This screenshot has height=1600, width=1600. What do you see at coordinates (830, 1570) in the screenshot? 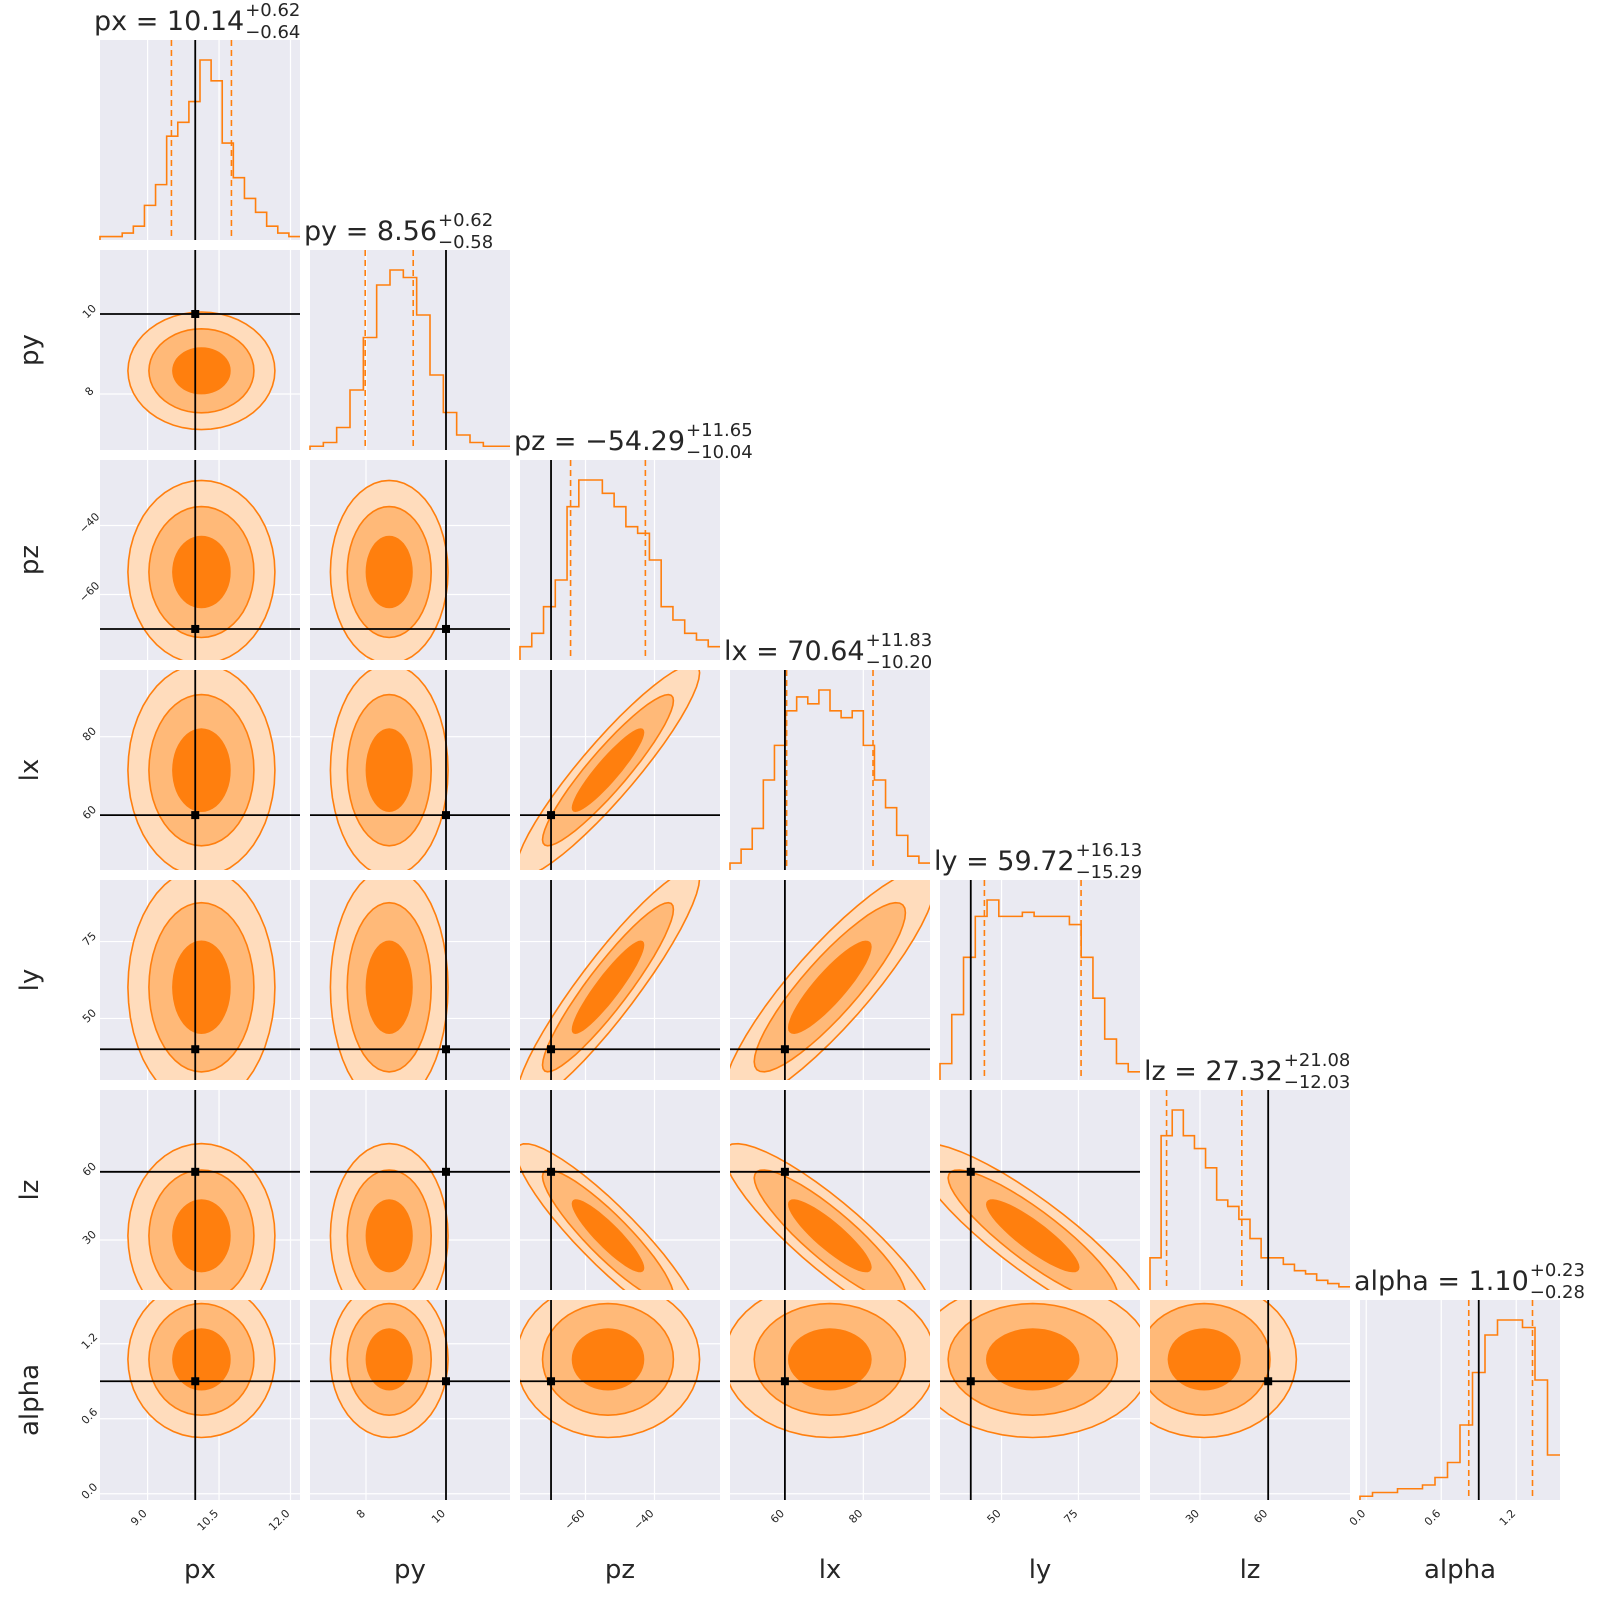
I see `x-axis-label-lx: lx` at bounding box center [830, 1570].